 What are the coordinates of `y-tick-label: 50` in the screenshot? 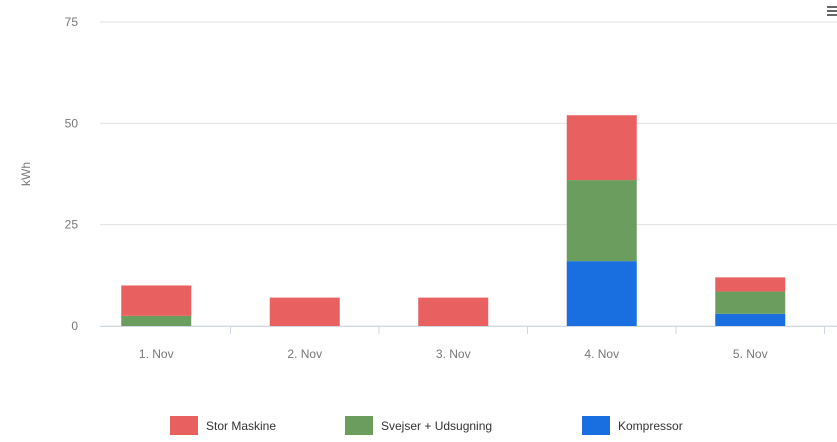 It's located at (72, 123).